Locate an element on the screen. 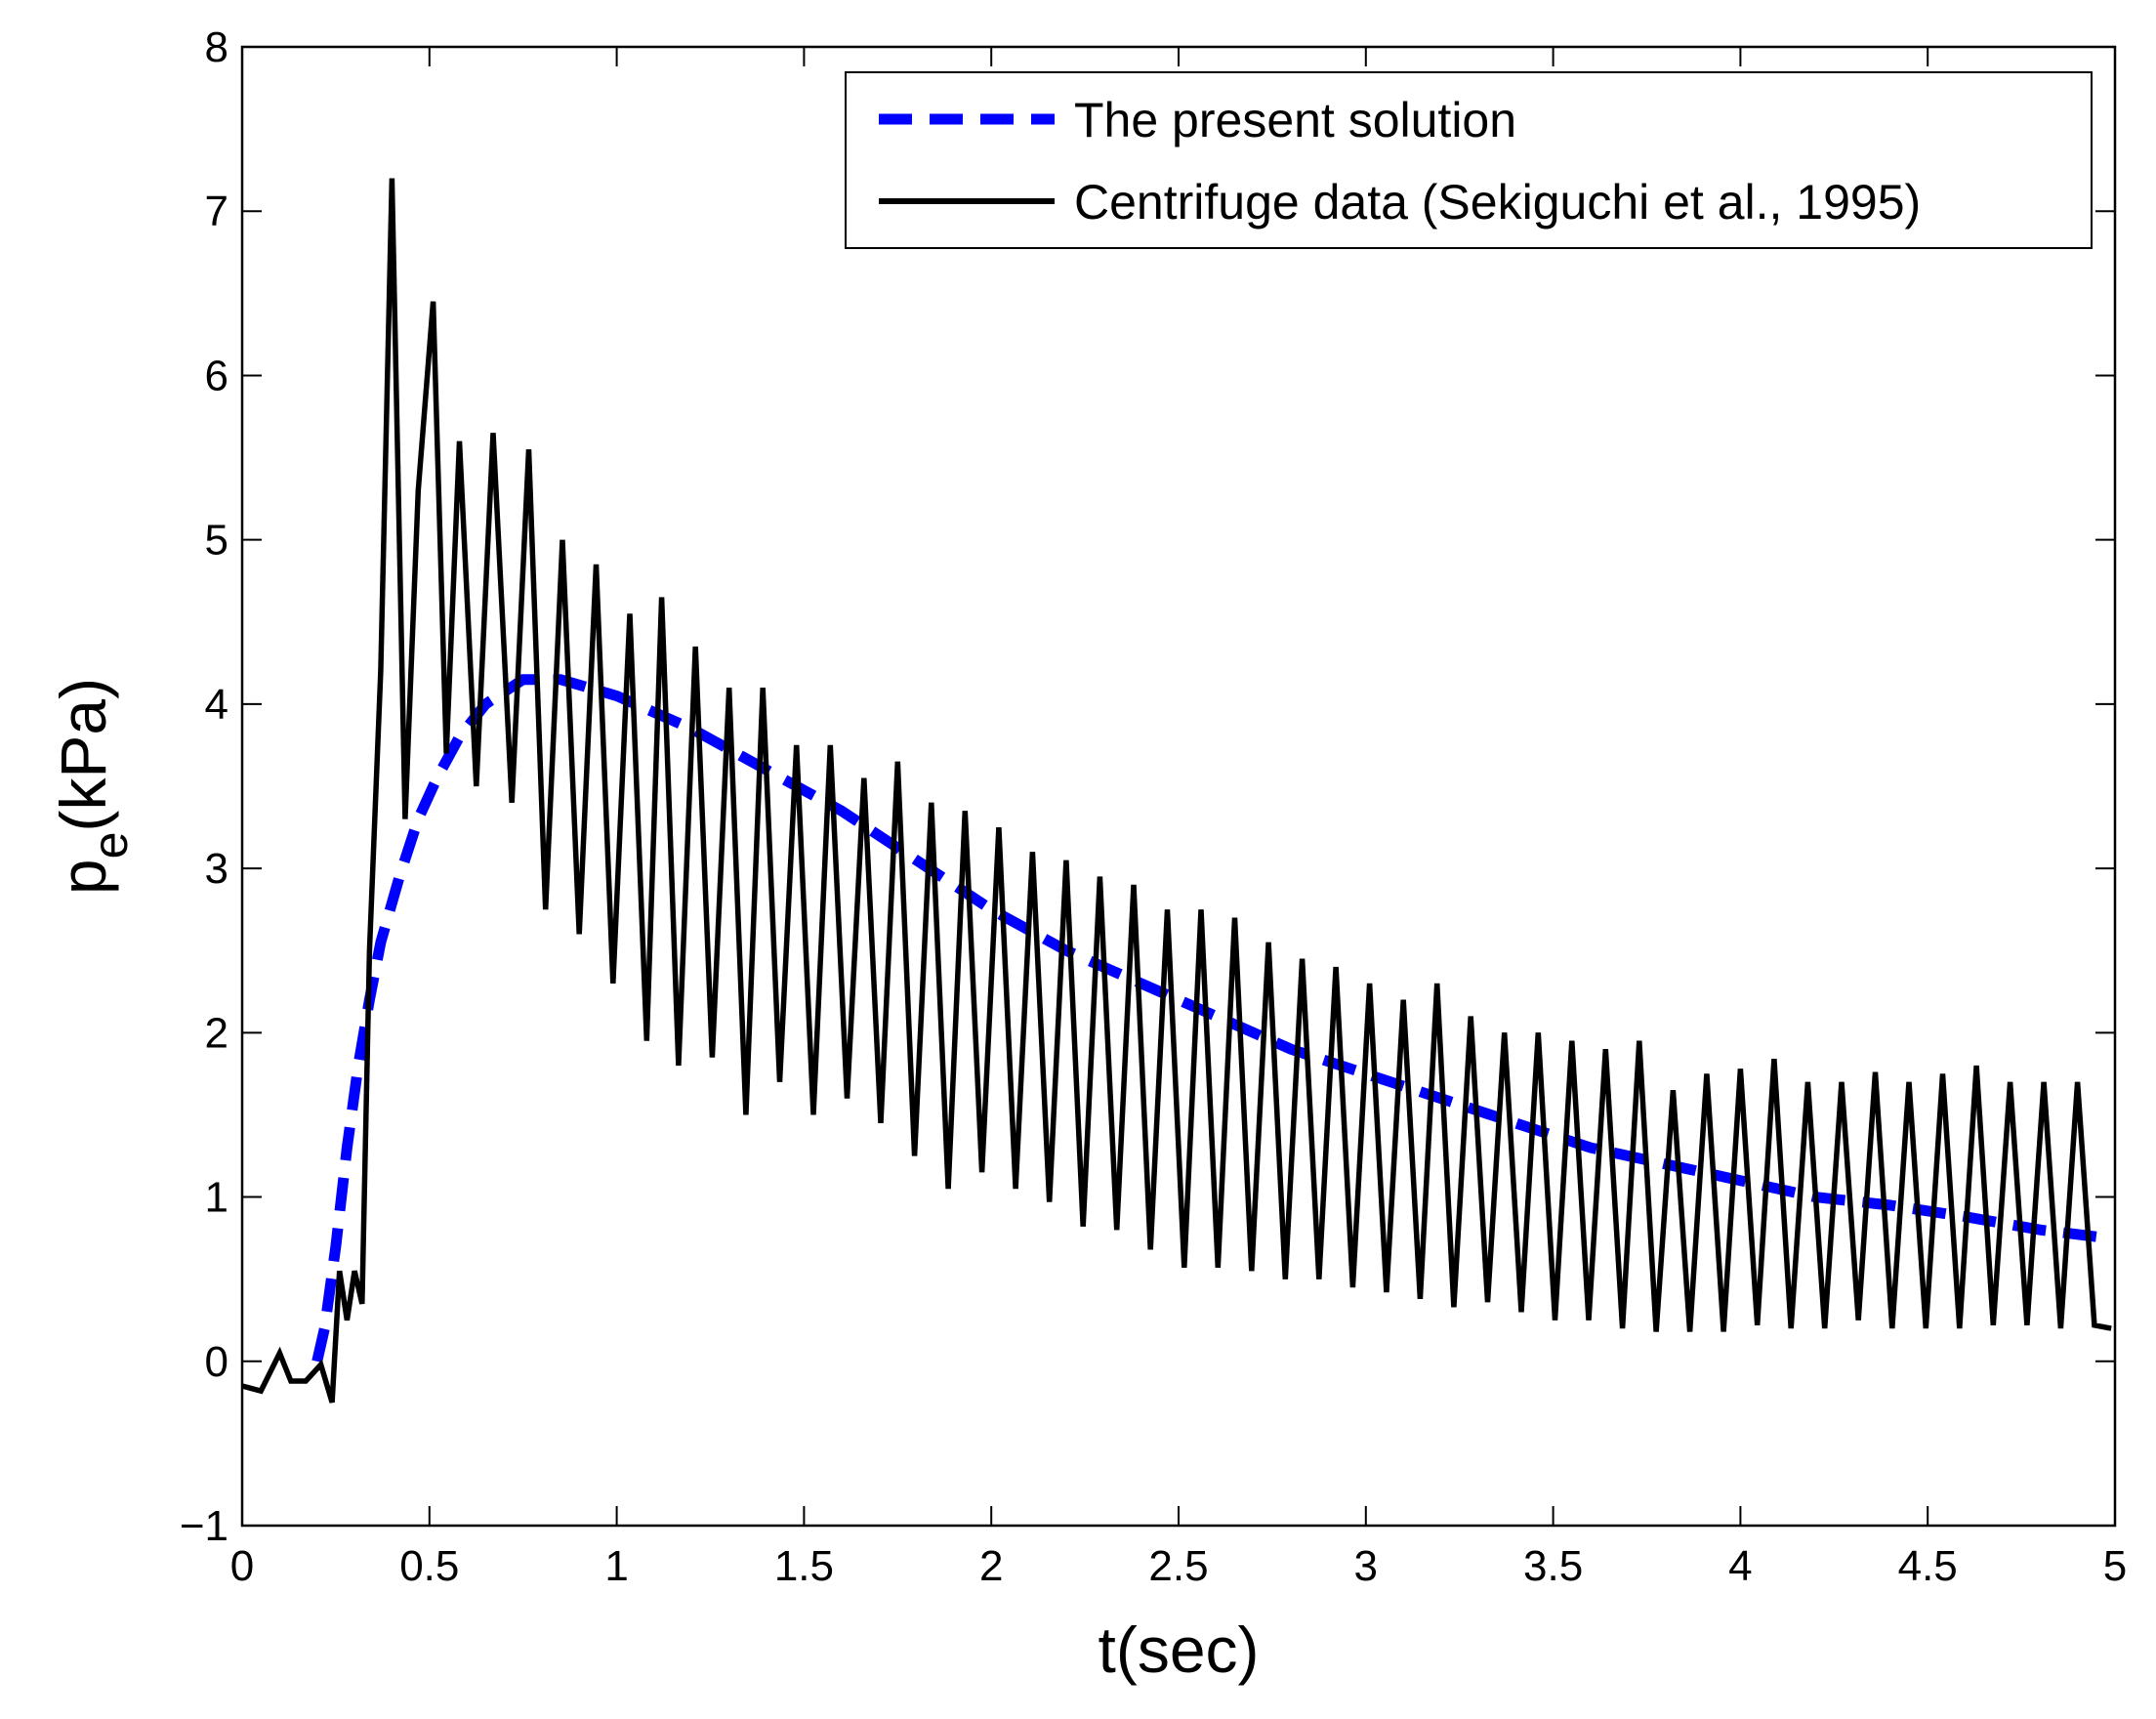 This screenshot has width=2156, height=1719. x-tick-label: 5 is located at coordinates (2115, 1566).